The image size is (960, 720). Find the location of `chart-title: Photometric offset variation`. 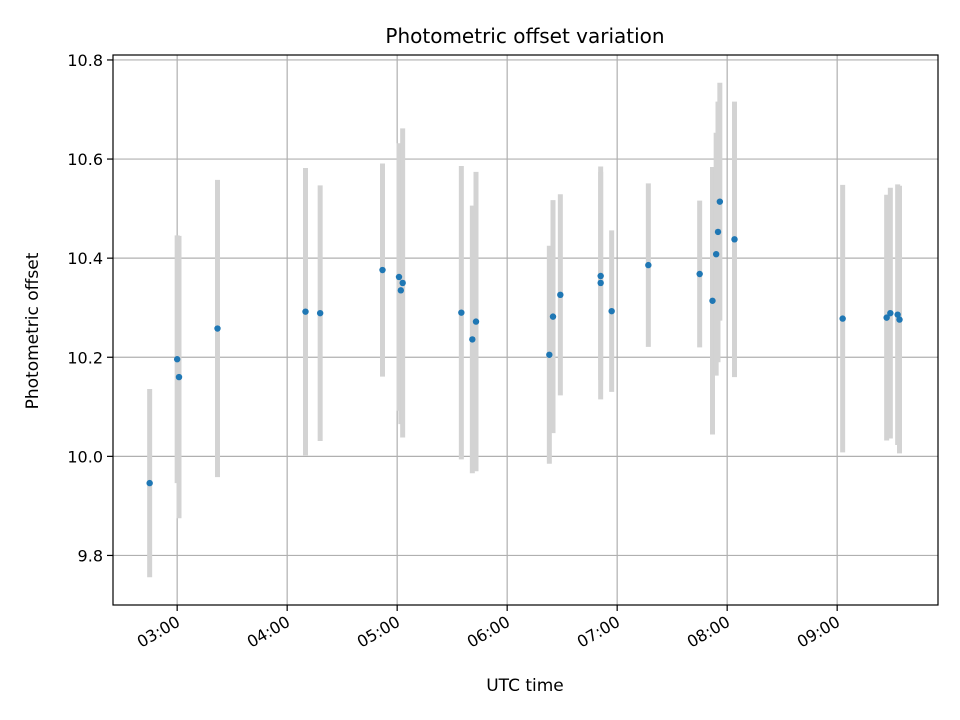

chart-title: Photometric offset variation is located at coordinates (524, 36).